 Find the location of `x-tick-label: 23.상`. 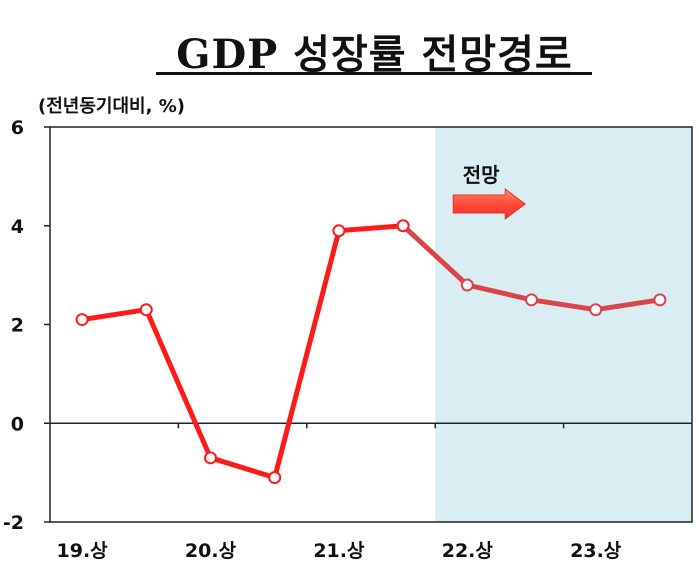

x-tick-label: 23.상 is located at coordinates (596, 551).